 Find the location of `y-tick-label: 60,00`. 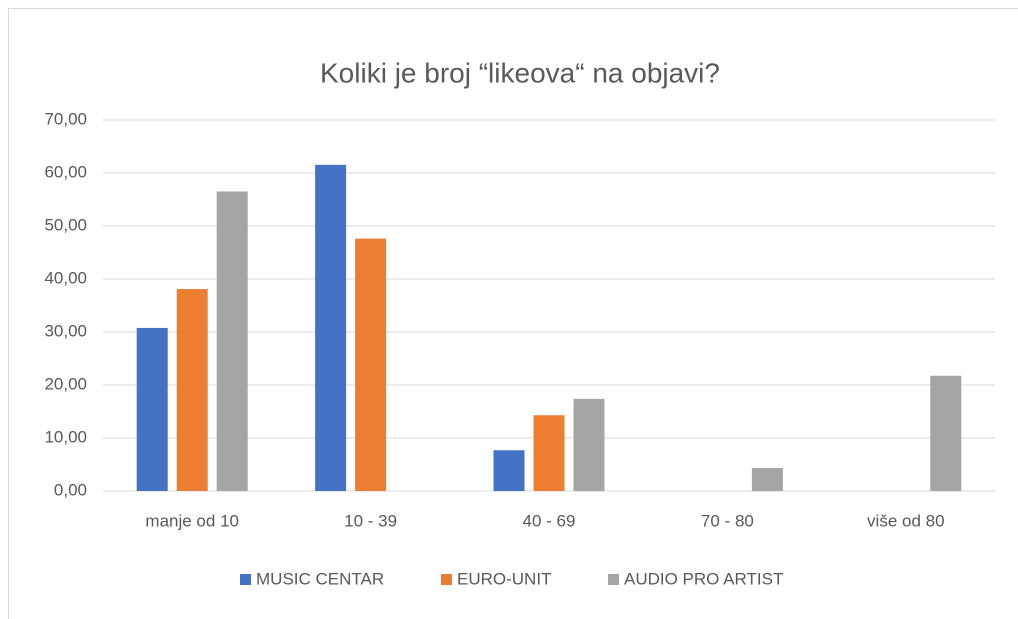

y-tick-label: 60,00 is located at coordinates (65, 171).